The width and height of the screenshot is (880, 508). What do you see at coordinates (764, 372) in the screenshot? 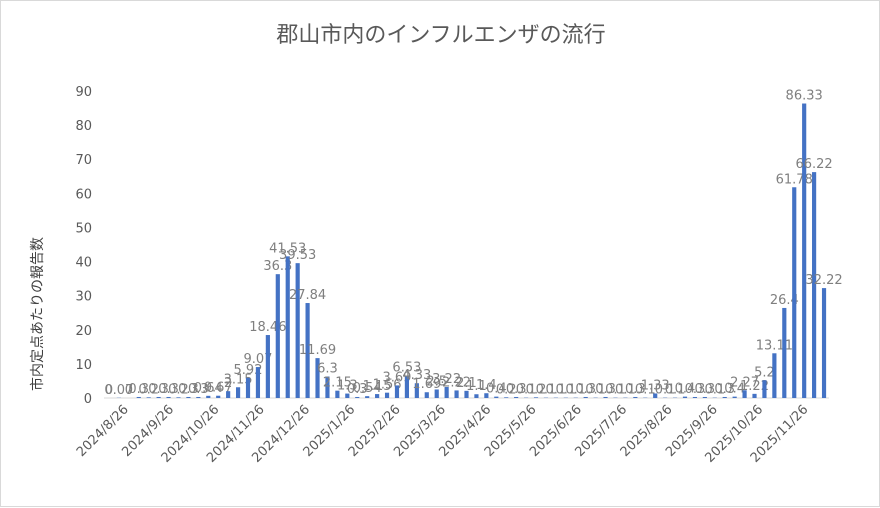
I see `data-label: 5.2` at bounding box center [764, 372].